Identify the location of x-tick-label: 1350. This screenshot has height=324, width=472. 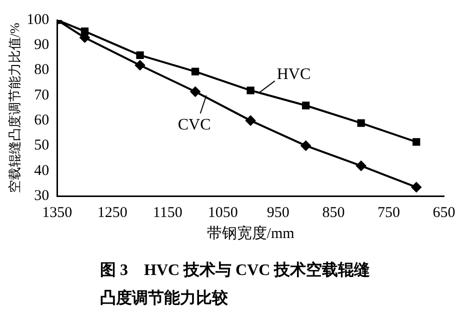
(57, 212).